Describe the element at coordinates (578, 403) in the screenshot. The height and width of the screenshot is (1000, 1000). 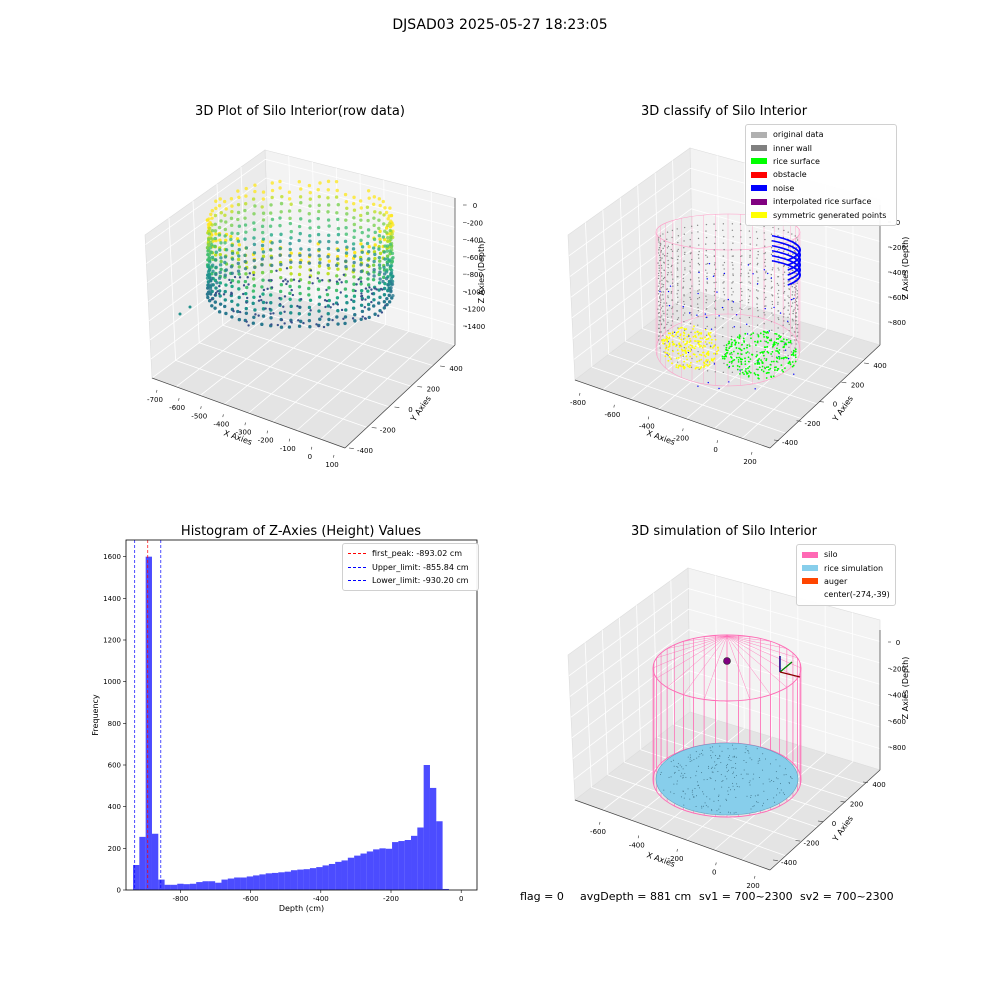
I see `cls-x-tick-label: -800` at that location.